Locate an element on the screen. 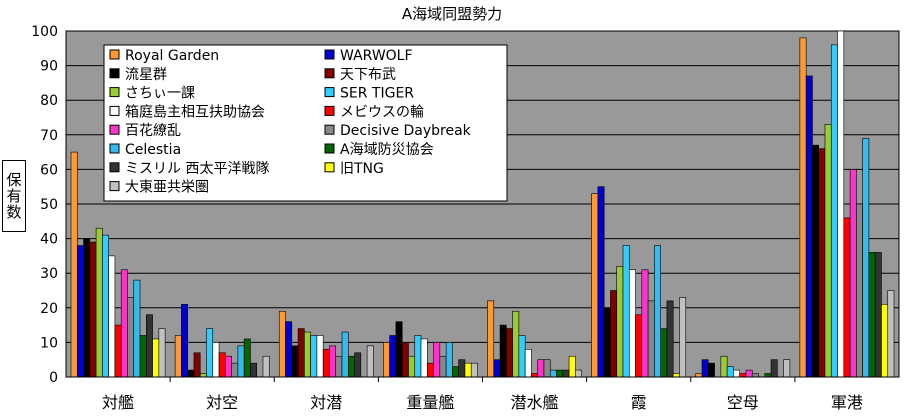 The width and height of the screenshot is (904, 416). legend-label: Royal Garden is located at coordinates (172, 56).